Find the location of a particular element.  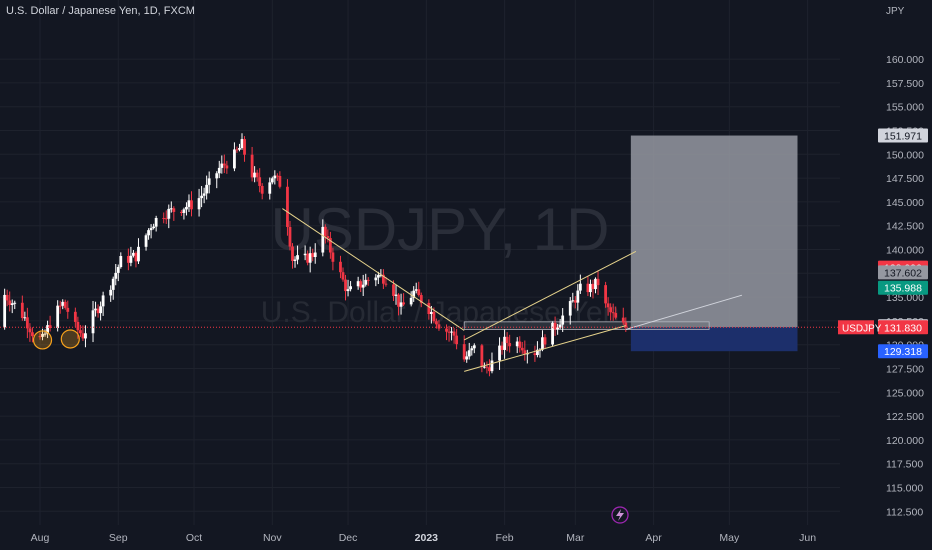

watermark-name: U.S. Dollar / Japanese Yen is located at coordinates (440, 312).